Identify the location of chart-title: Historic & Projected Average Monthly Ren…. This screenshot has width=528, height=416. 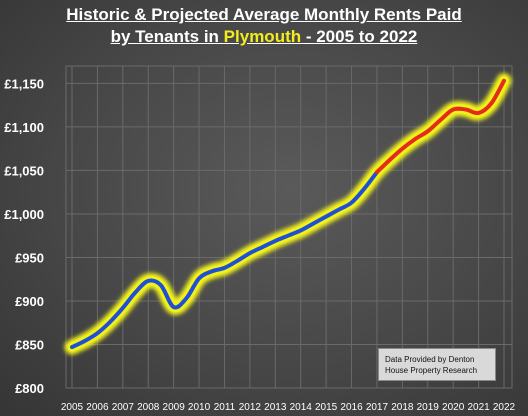
(264, 26).